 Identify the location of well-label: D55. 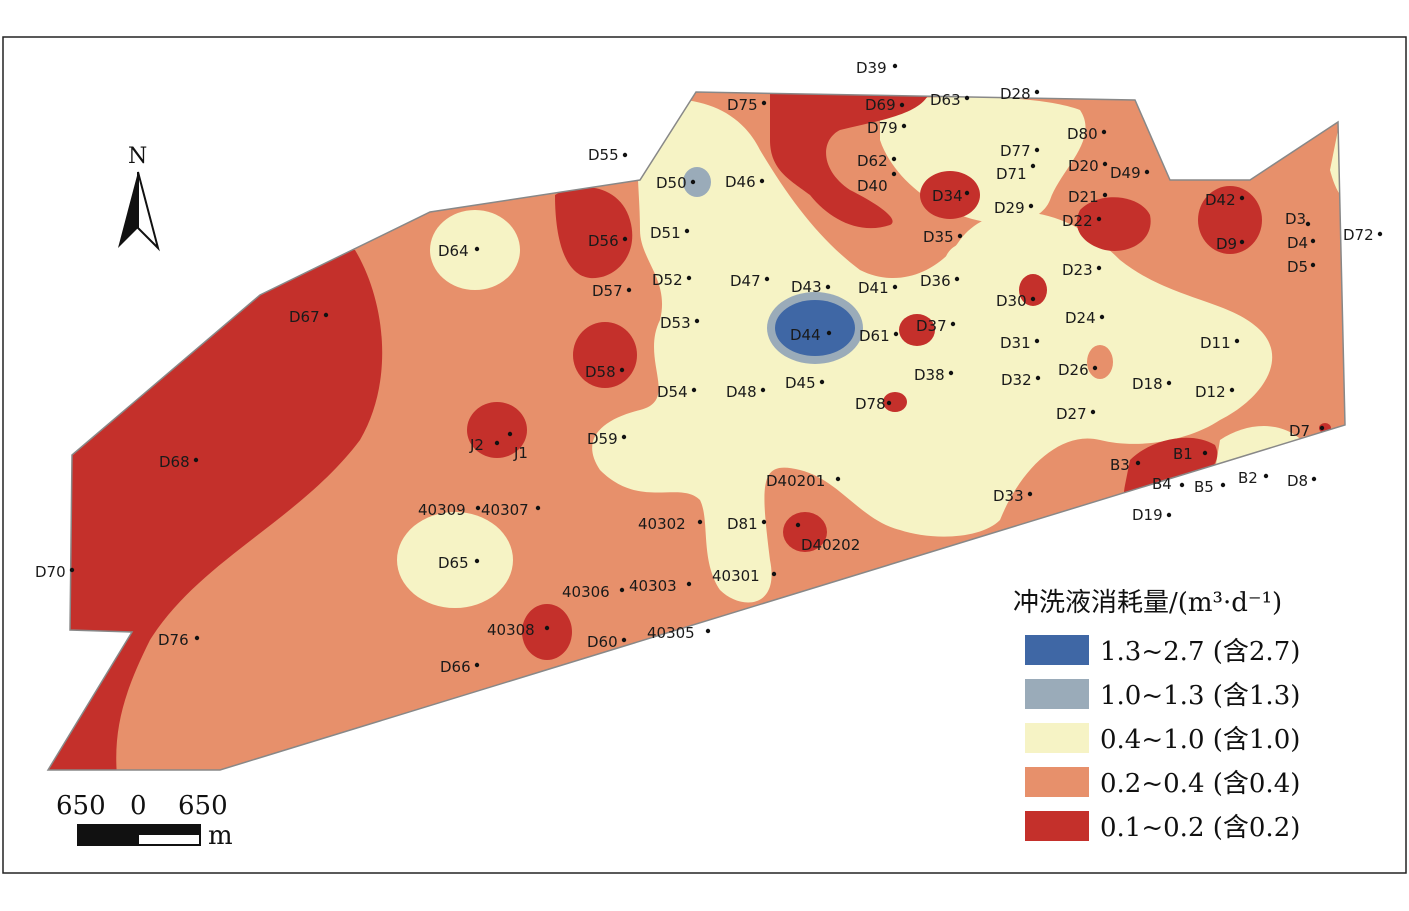
(603, 155).